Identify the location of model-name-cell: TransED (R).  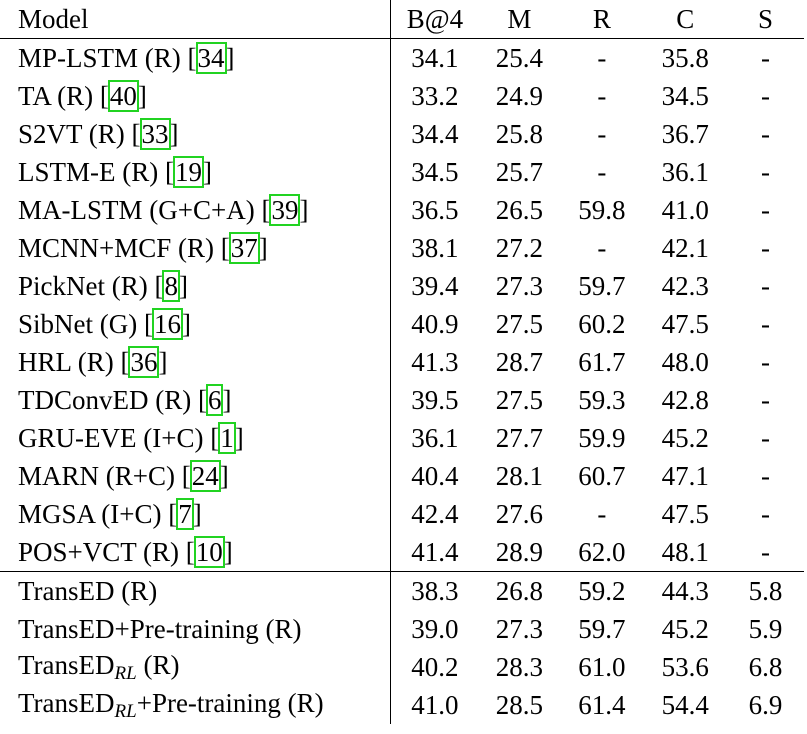
(196, 590).